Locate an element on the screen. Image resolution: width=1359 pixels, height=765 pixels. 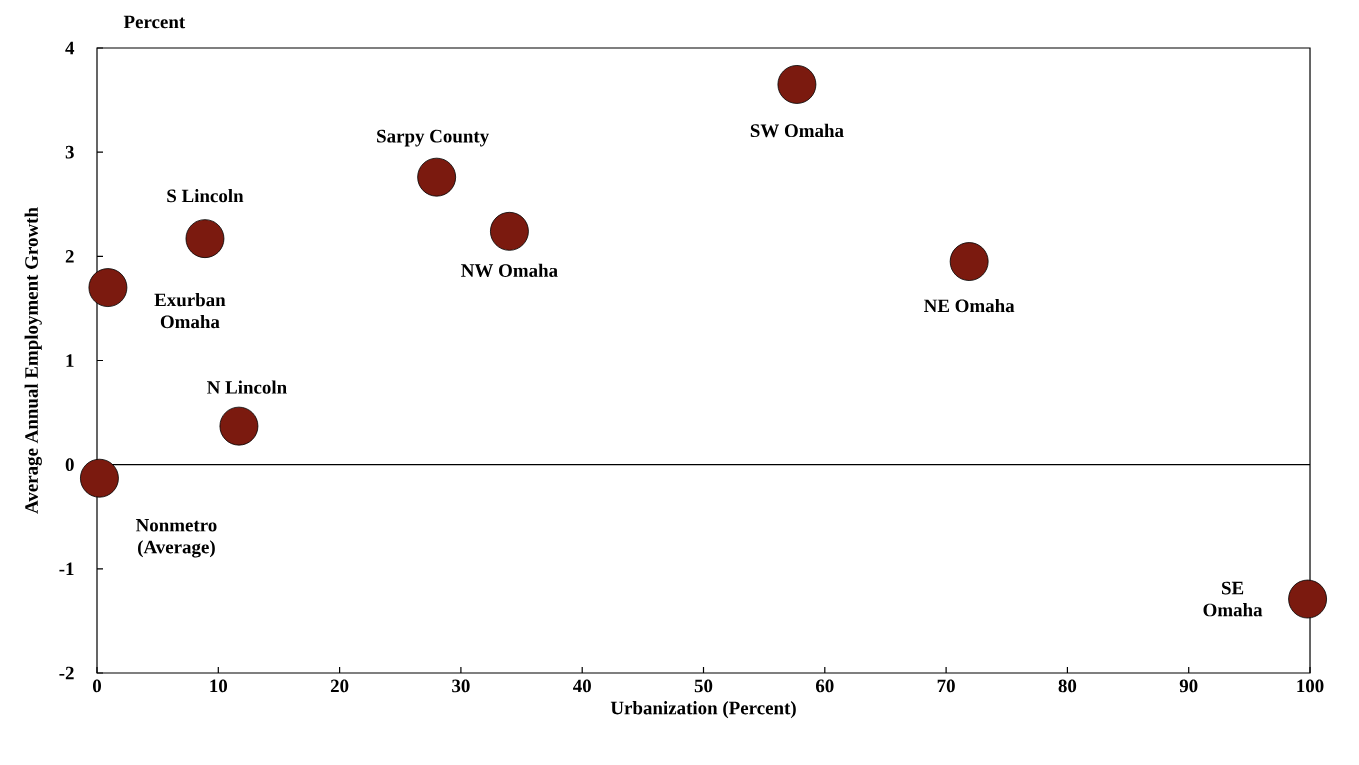
y-tick-label: 3 is located at coordinates (69, 152).